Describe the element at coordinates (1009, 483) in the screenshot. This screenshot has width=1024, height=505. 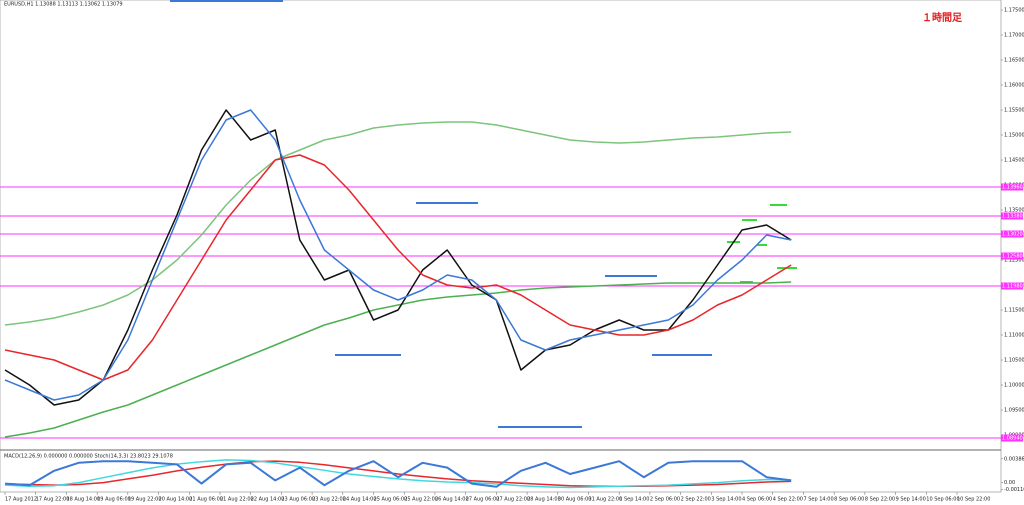
I see `y-tick-label: 0.00` at that location.